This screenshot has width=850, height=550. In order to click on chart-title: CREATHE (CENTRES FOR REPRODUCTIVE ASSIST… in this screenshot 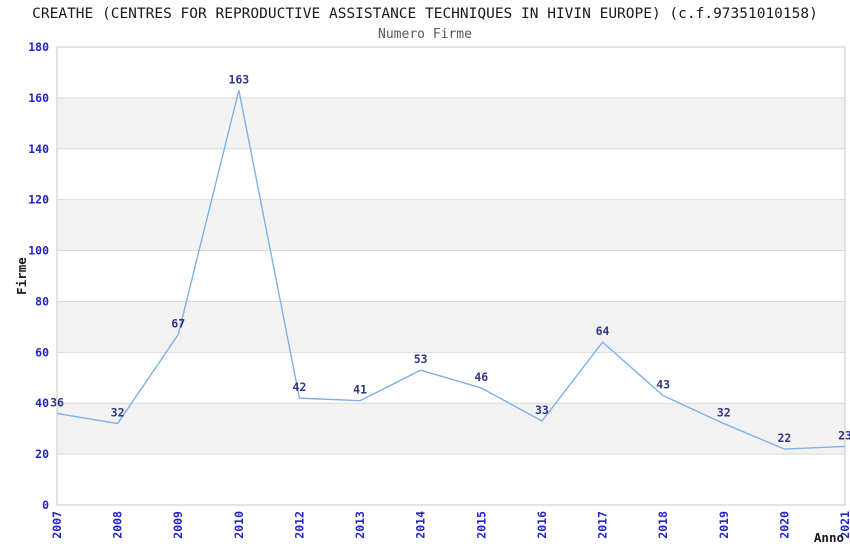, I will do `click(425, 14)`.